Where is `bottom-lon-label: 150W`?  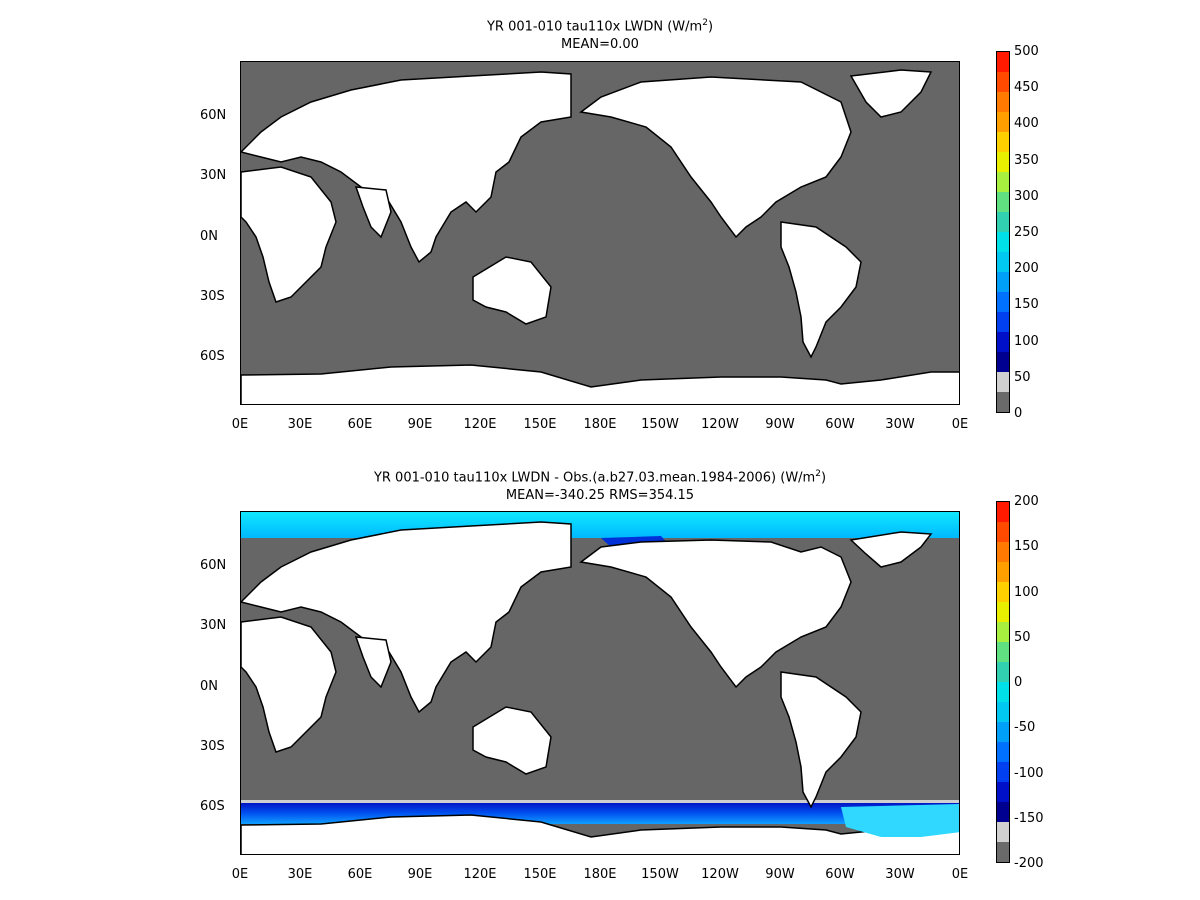 bottom-lon-label: 150W is located at coordinates (660, 874).